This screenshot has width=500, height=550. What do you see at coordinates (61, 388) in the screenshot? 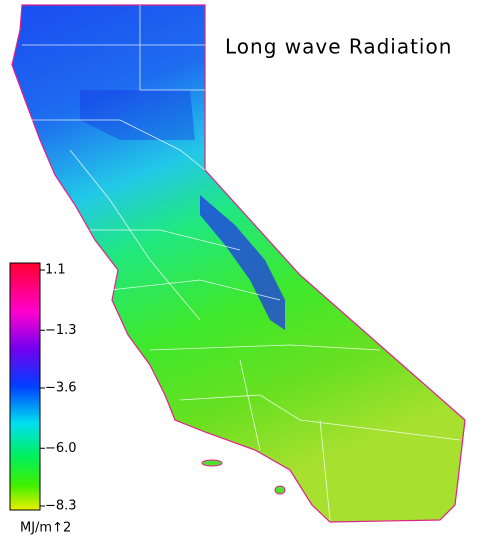
I see `tick-label: −3.6` at bounding box center [61, 388].